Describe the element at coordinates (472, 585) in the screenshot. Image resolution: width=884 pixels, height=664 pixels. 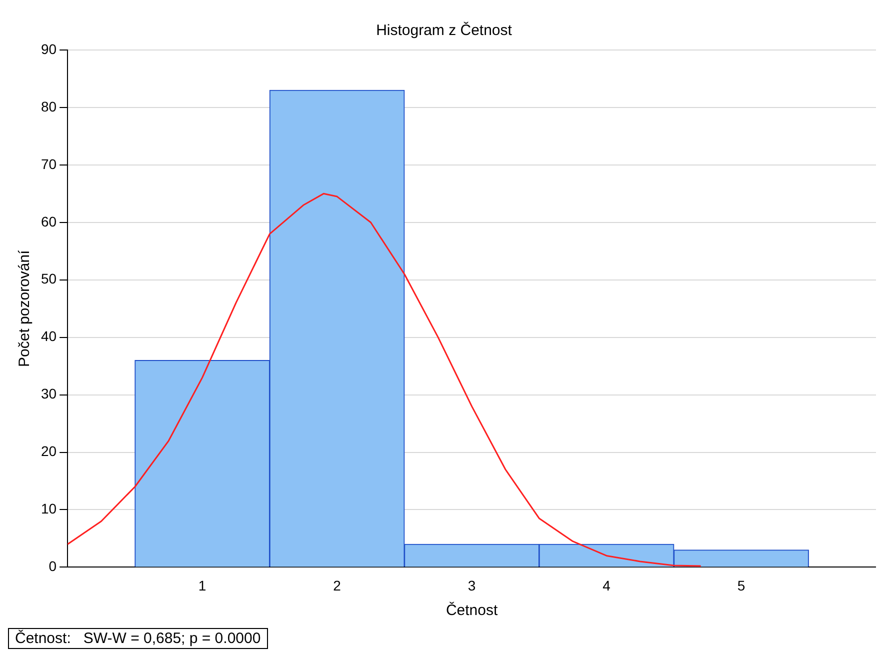
I see `x-tick-label: 3` at that location.